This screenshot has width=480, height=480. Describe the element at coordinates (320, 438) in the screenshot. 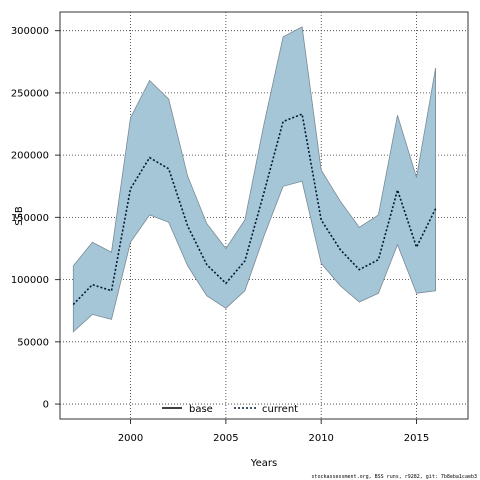

I see `x-tick-label-2010: 2010` at that location.